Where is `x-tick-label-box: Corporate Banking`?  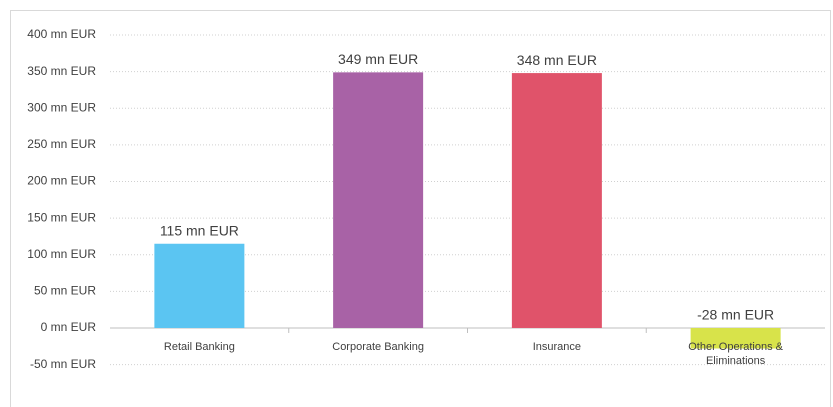
x-tick-label-box: Corporate Banking is located at coordinates (378, 346).